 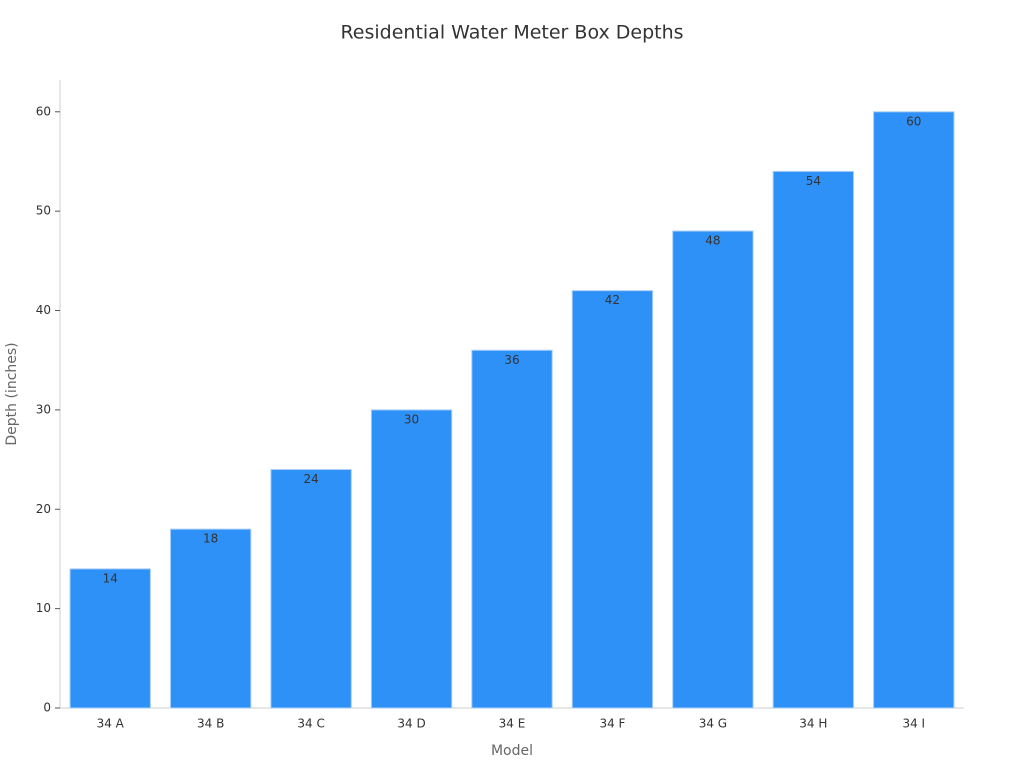 What do you see at coordinates (913, 724) in the screenshot?
I see `x-tick-label: 34 I` at bounding box center [913, 724].